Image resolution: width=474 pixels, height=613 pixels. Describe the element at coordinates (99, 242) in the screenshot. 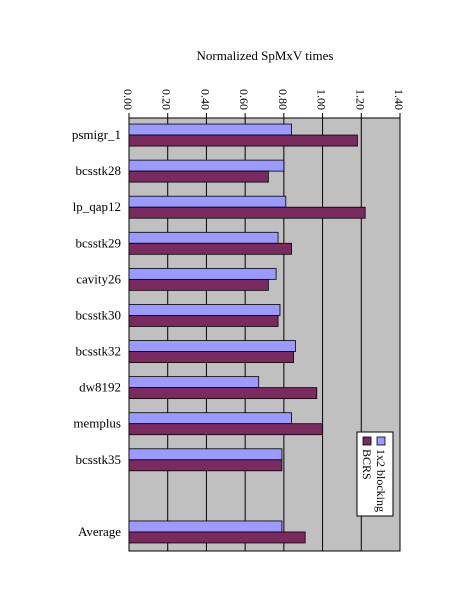

I see `category-label: bcsstk29` at that location.